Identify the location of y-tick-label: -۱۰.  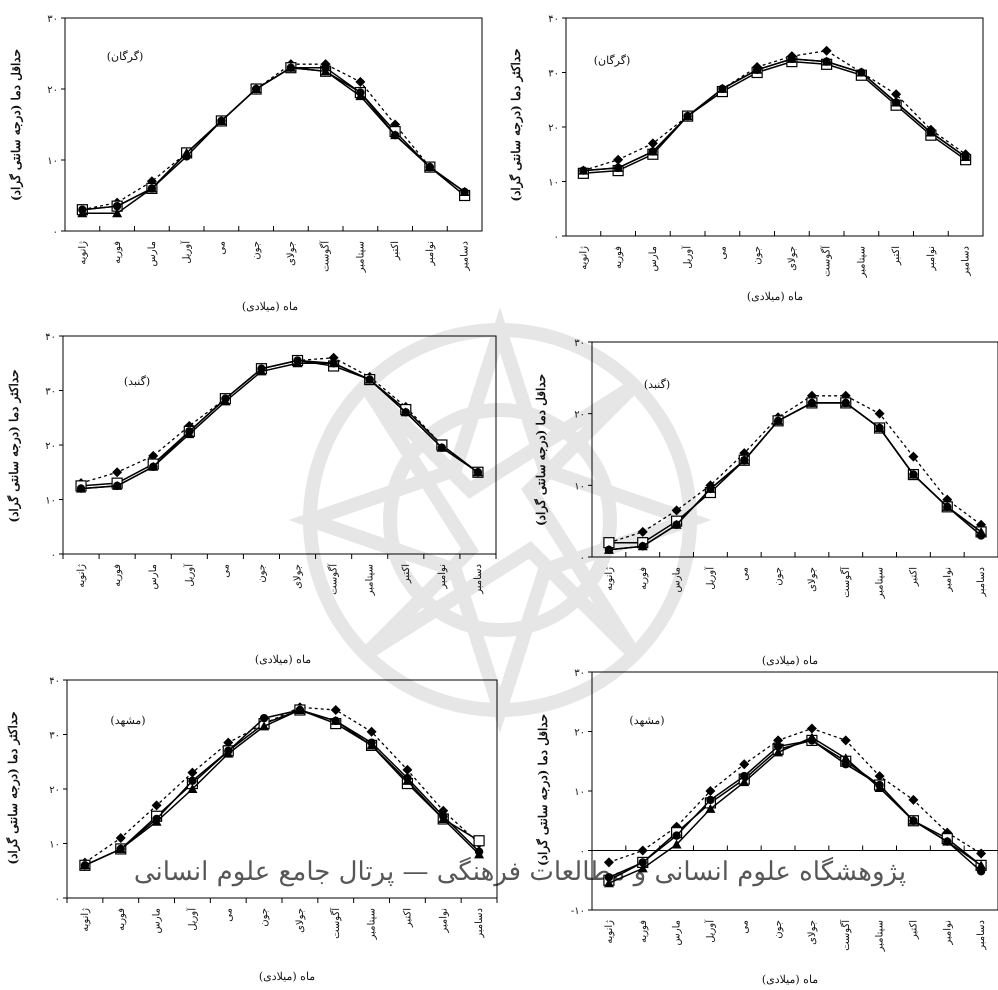
(578, 911).